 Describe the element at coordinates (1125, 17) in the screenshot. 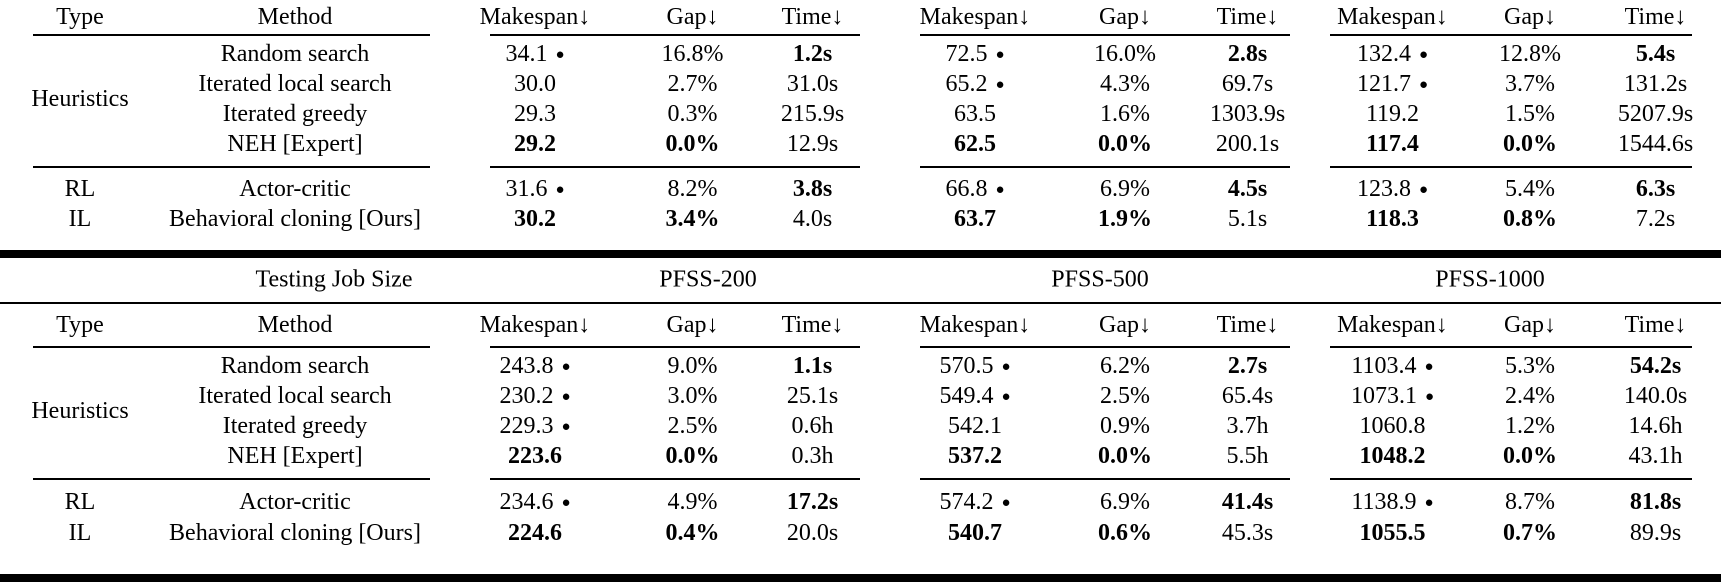

I see `col-header-gap: Gap↓` at that location.